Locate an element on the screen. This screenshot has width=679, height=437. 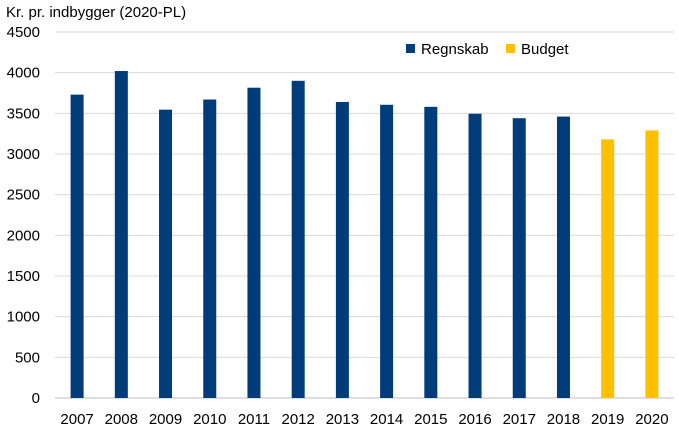
bar-regnskab-2015 is located at coordinates (431, 252).